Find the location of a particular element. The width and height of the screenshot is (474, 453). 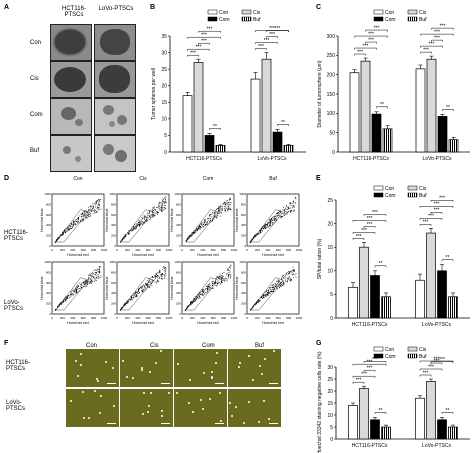

legend-label: Com is located at coordinates (390, 20).